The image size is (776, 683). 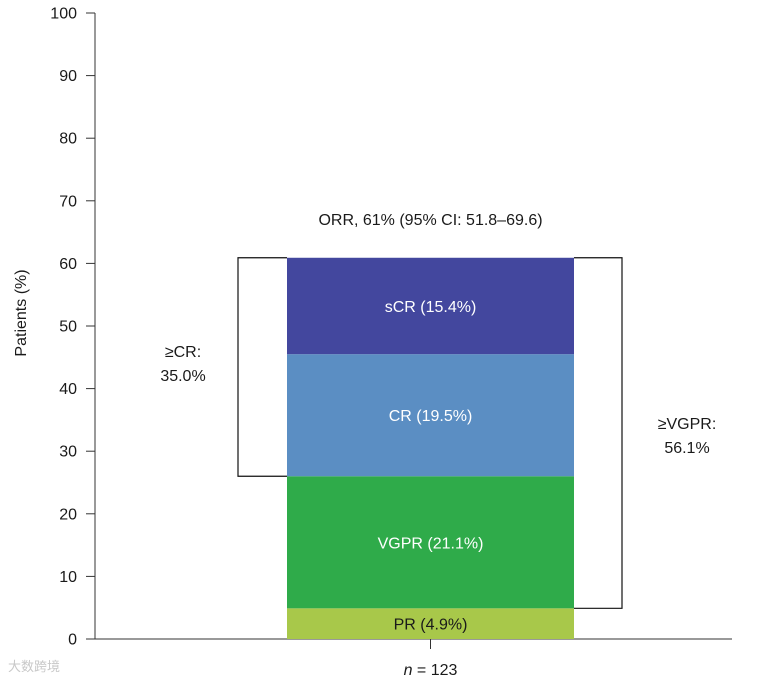 I want to click on watermark-text: 大数跨境, so click(x=34, y=666).